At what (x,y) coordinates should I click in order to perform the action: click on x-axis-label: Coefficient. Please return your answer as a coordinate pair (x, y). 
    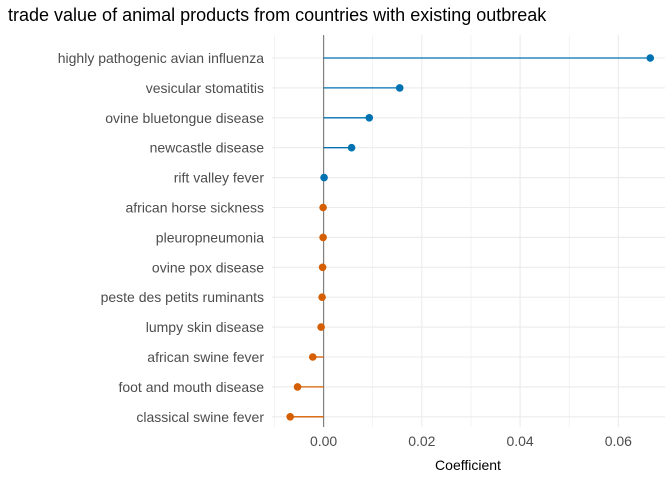
    Looking at the image, I should click on (468, 465).